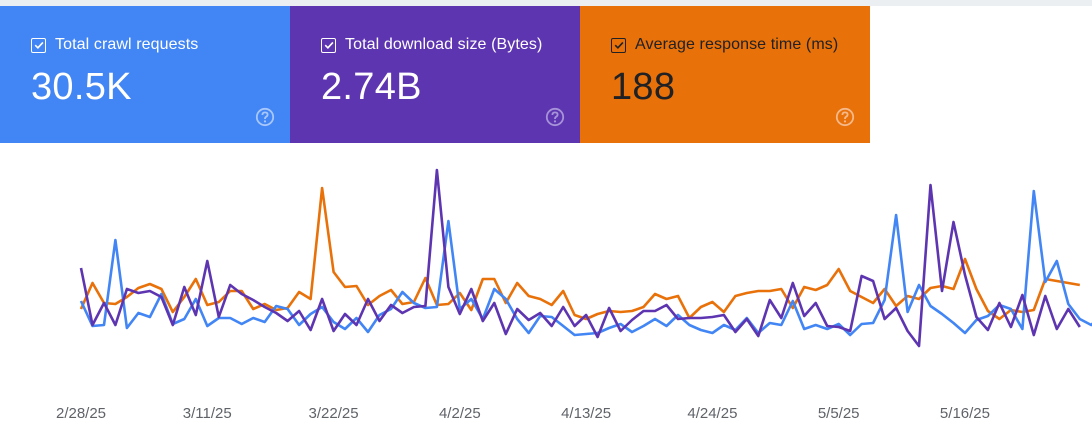 The height and width of the screenshot is (438, 1092). Describe the element at coordinates (643, 87) in the screenshot. I see `metric-value: 188` at that location.